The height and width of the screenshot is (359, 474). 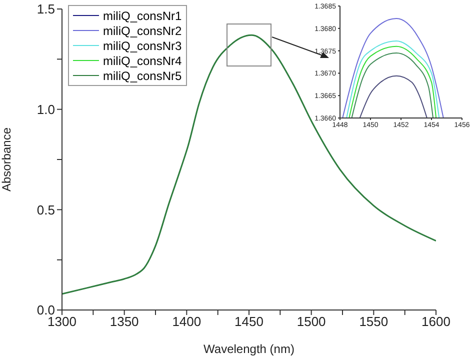 What do you see at coordinates (373, 322) in the screenshot?
I see `x-tick-label: 1550` at bounding box center [373, 322].